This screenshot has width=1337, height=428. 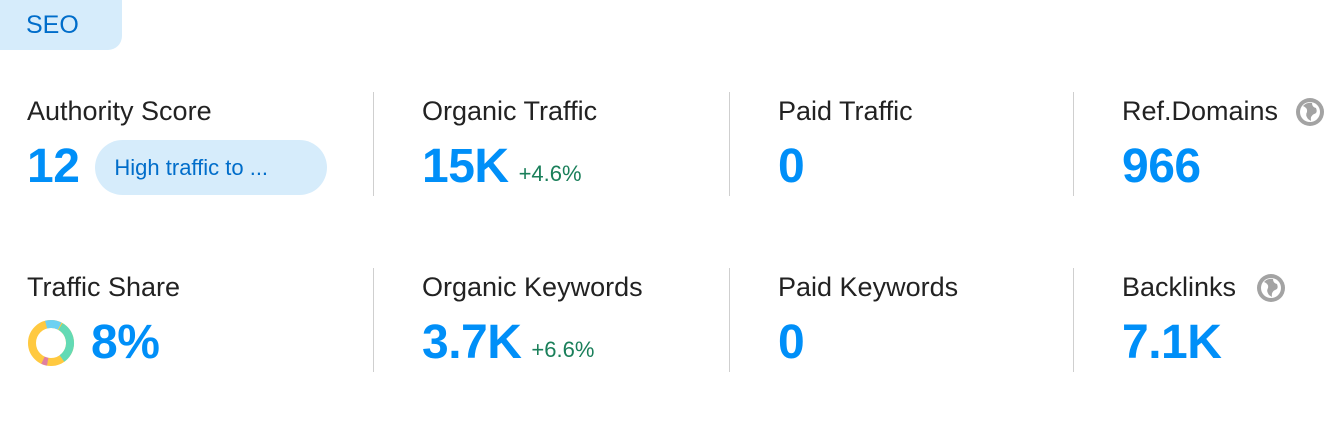 What do you see at coordinates (472, 342) in the screenshot?
I see `metric-value: 3.7K` at bounding box center [472, 342].